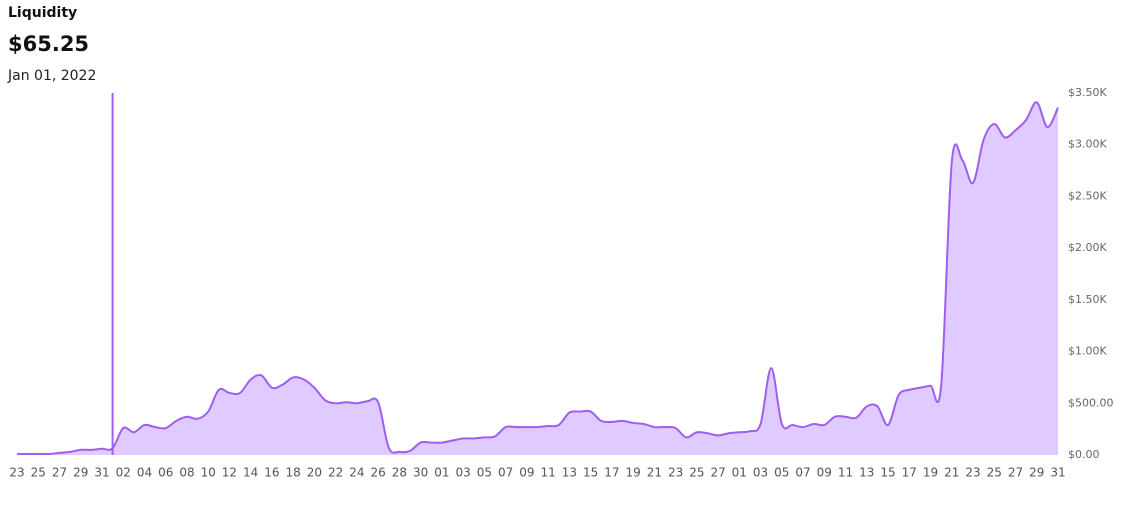  What do you see at coordinates (123, 473) in the screenshot?
I see `x-tick-label: 02` at bounding box center [123, 473].